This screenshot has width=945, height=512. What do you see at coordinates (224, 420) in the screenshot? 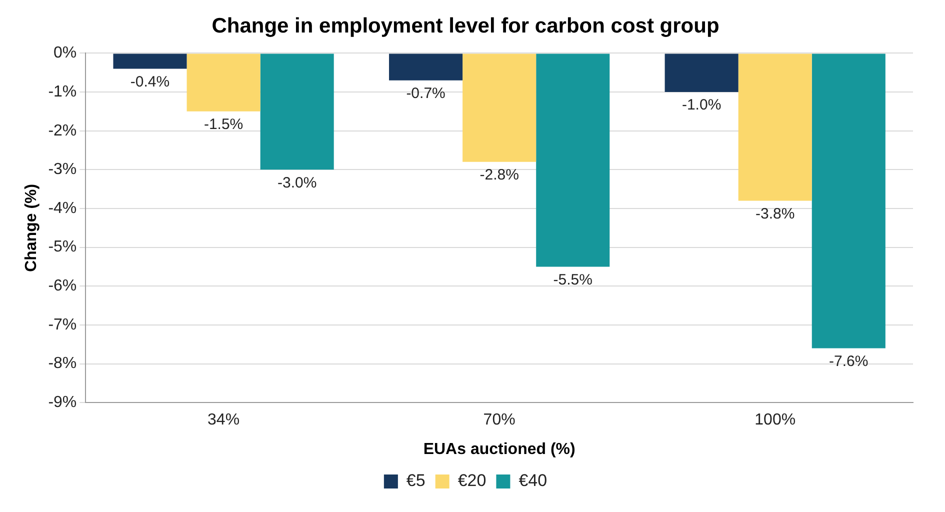
I see `x-tick-label: 34%` at bounding box center [224, 420].